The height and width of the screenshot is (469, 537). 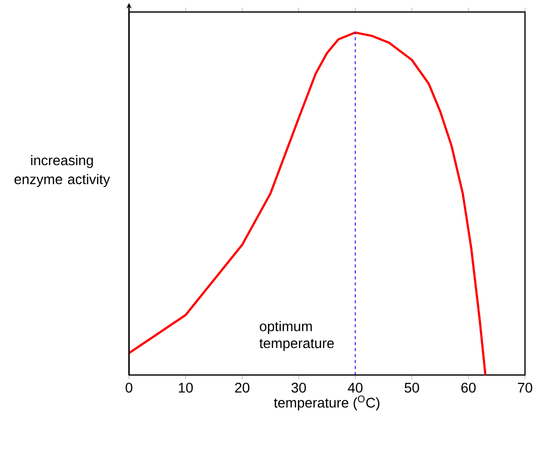 What do you see at coordinates (185, 387) in the screenshot?
I see `x-tick-label: 10` at bounding box center [185, 387].